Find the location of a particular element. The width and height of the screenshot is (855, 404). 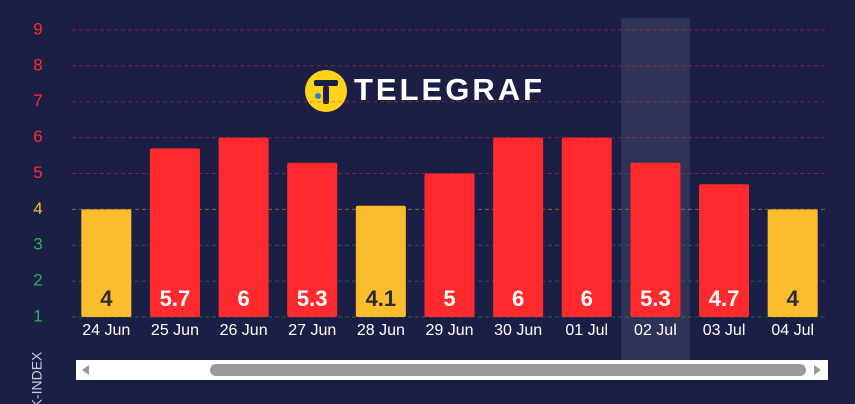

scrollbar is located at coordinates (452, 370).